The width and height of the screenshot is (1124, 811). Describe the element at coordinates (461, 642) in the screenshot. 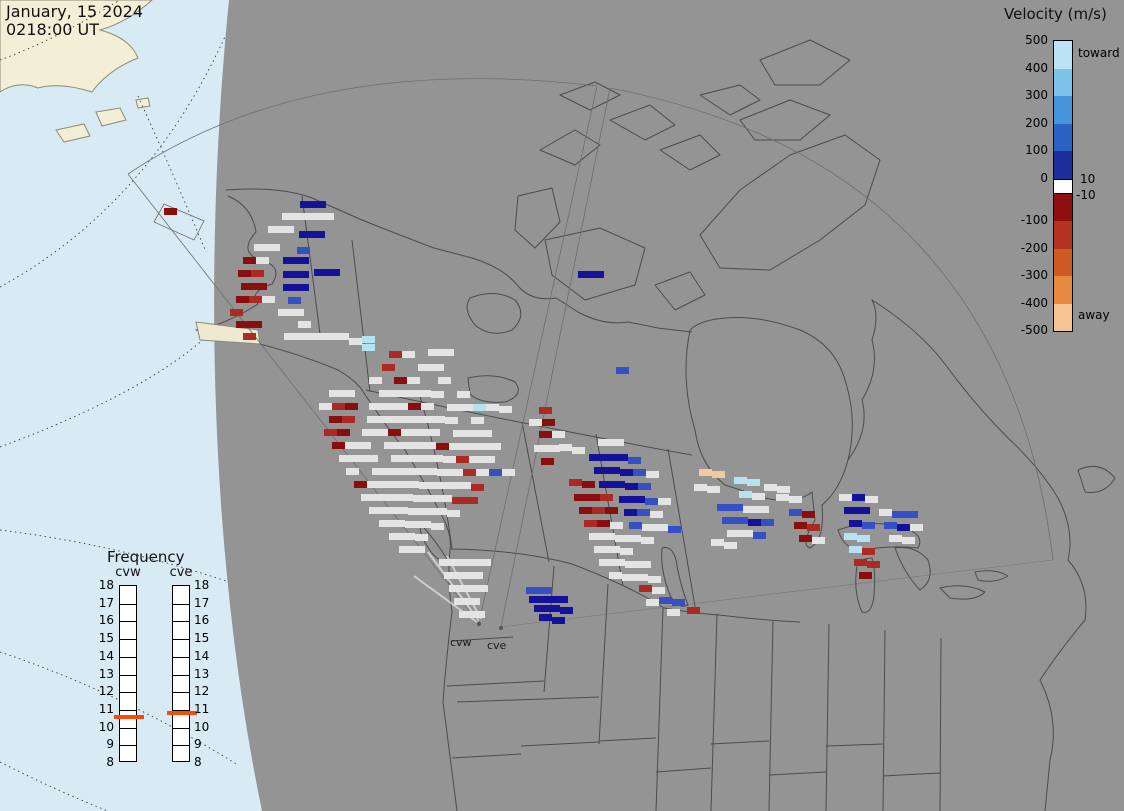

I see `radar-site-label-cvw: cvw` at that location.